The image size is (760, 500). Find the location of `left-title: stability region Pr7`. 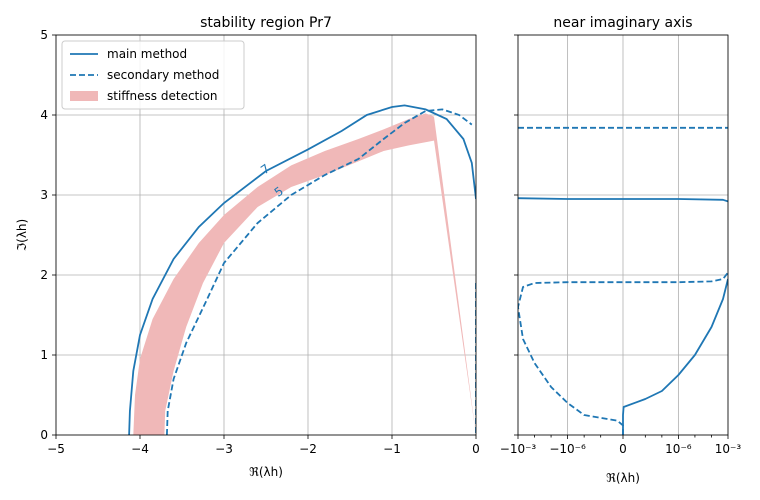

left-title: stability region Pr7 is located at coordinates (266, 23).